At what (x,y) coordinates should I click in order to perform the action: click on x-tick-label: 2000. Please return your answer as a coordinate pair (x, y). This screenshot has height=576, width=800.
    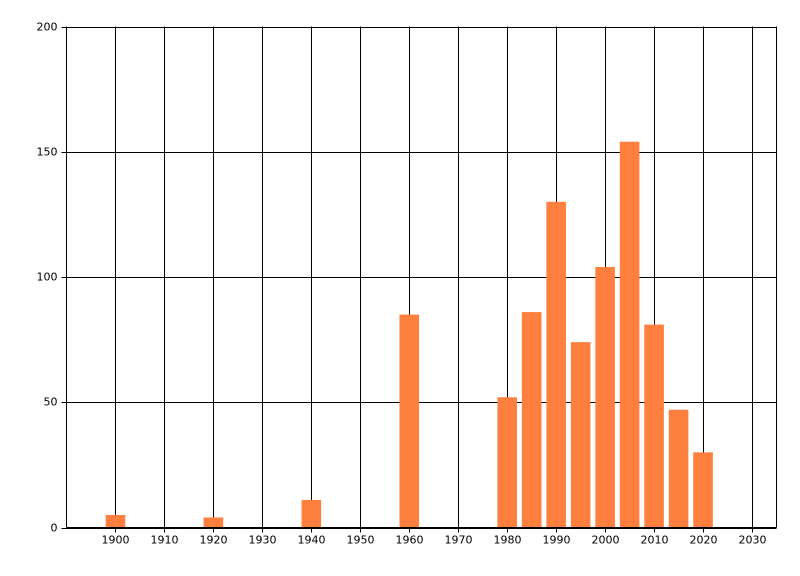
    Looking at the image, I should click on (606, 540).